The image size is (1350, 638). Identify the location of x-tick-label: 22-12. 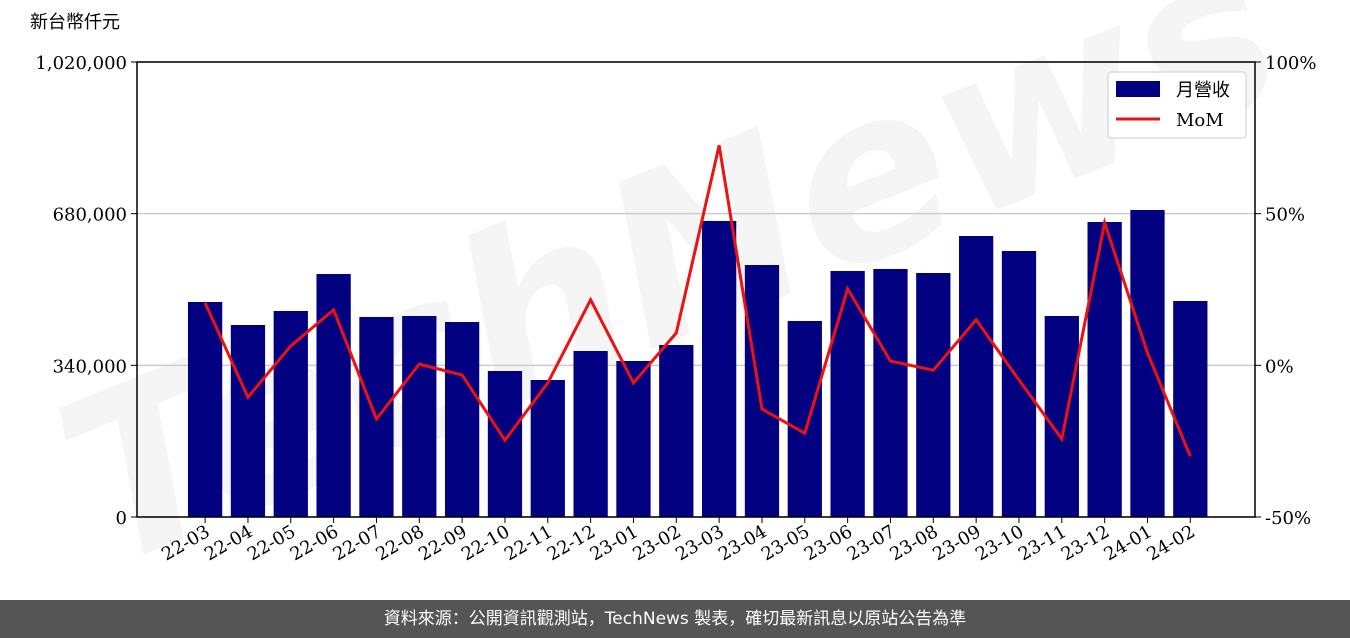
(571, 543).